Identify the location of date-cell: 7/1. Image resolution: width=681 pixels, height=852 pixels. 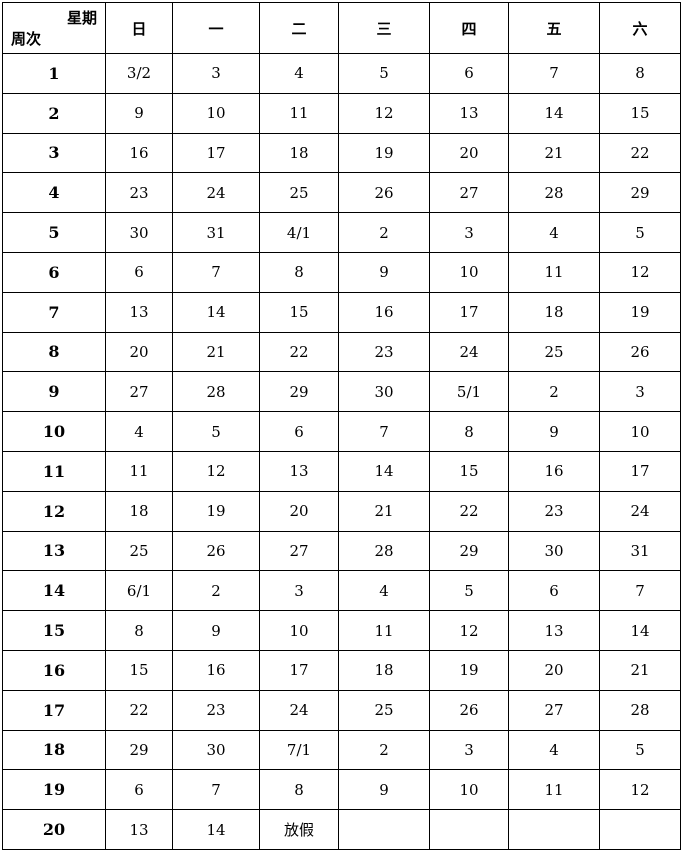
(299, 750).